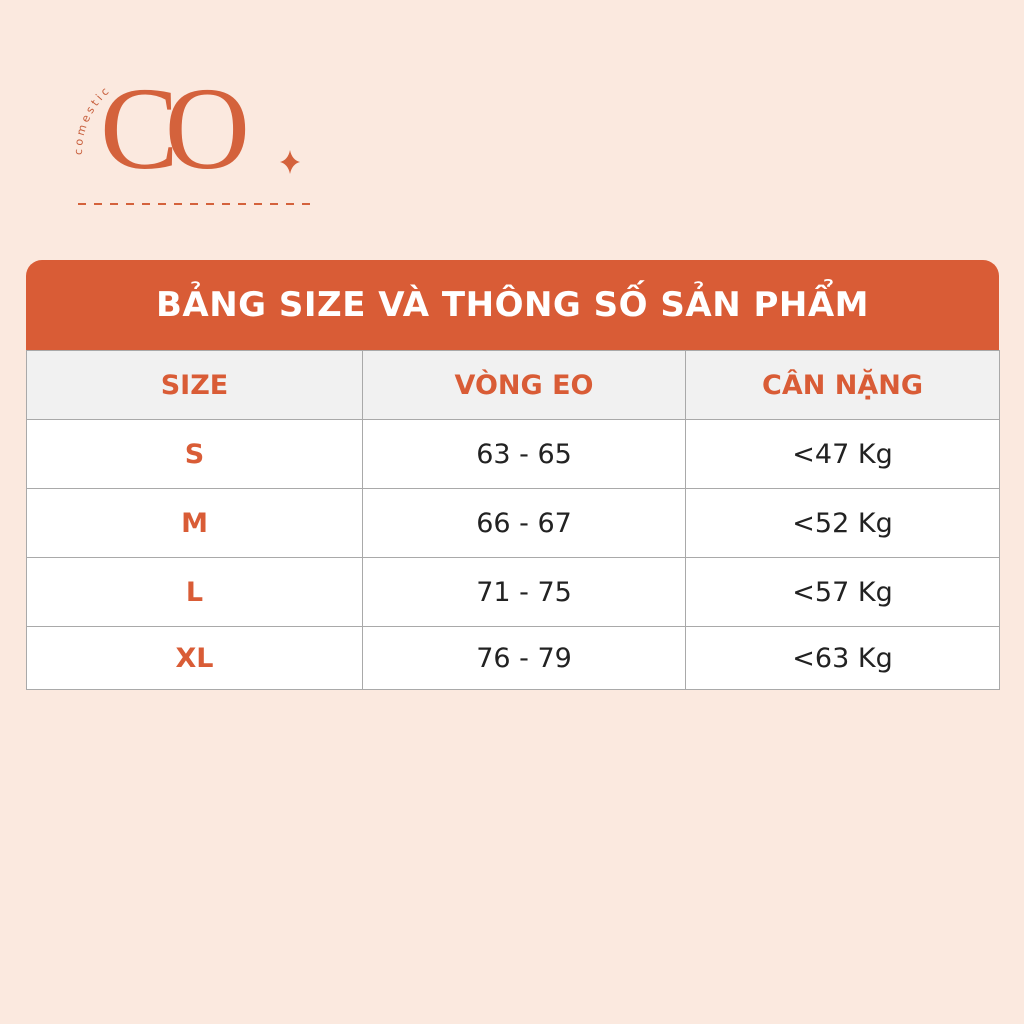  What do you see at coordinates (524, 385) in the screenshot?
I see `header-cell: VÒNG EO` at bounding box center [524, 385].